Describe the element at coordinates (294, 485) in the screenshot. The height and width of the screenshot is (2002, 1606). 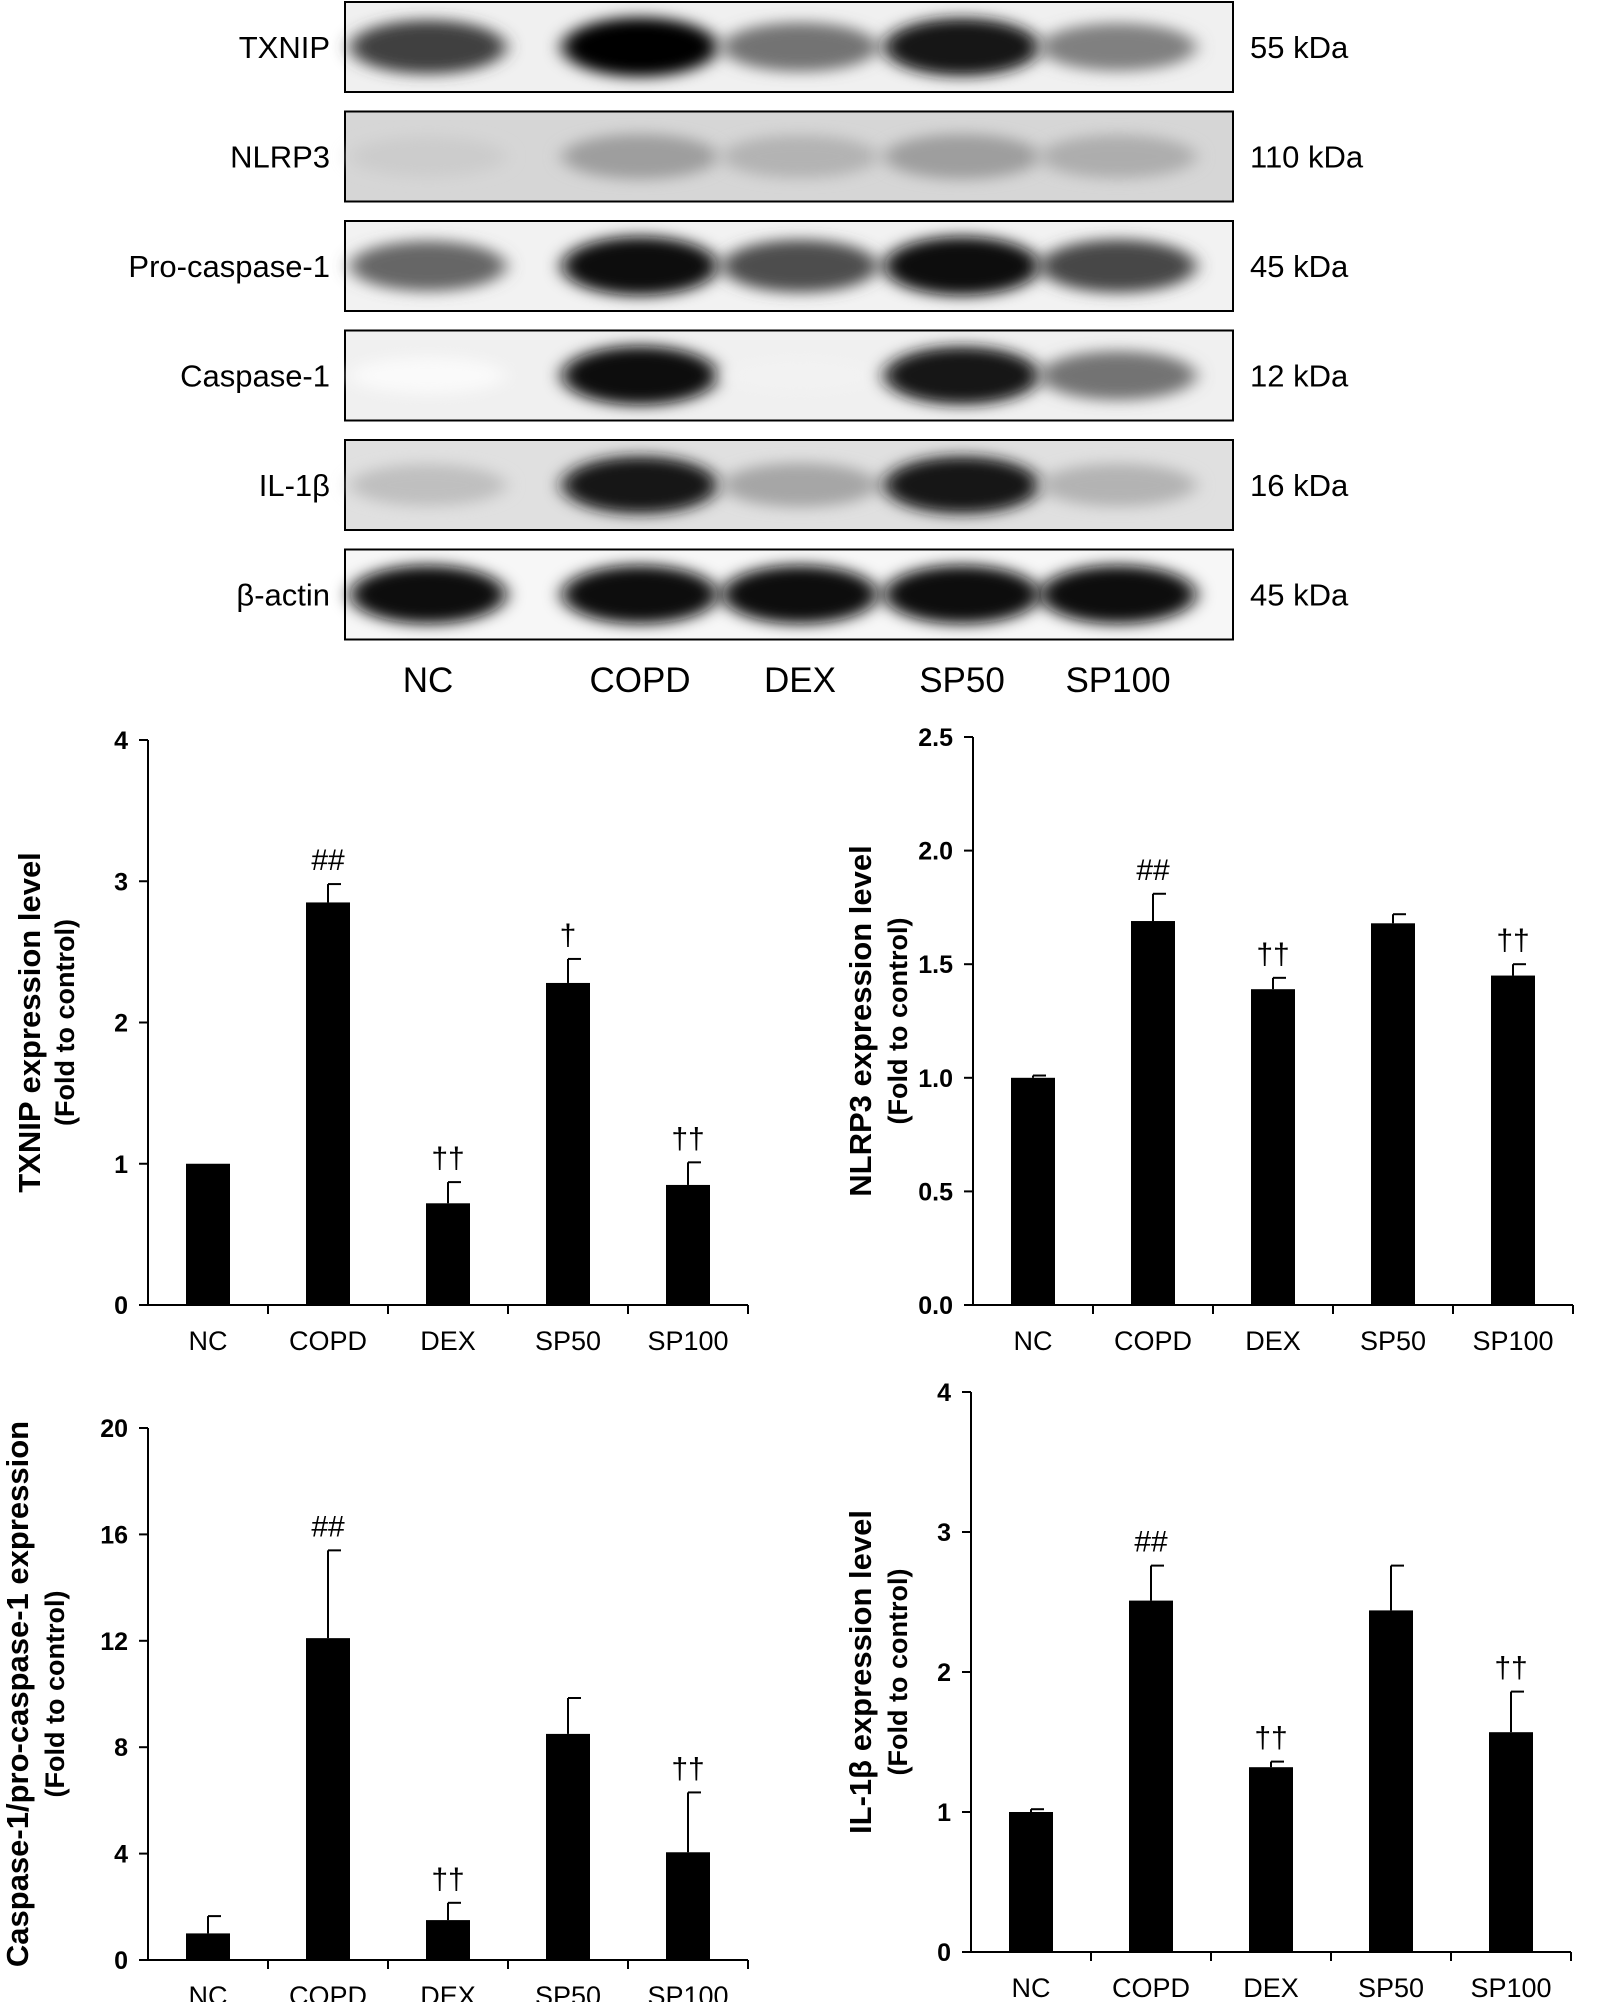
I see `blot-protein-label: IL-1β` at that location.